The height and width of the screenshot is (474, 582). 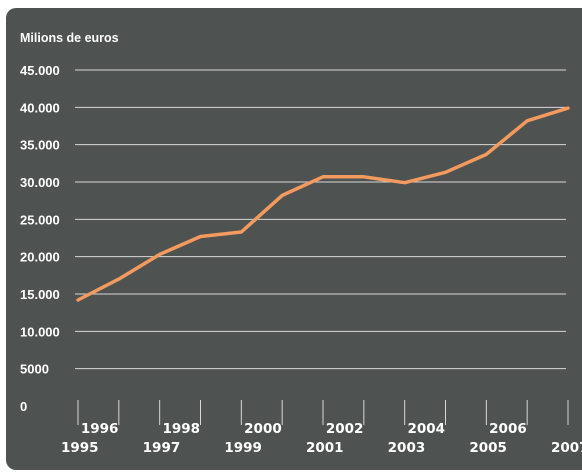 What do you see at coordinates (40, 257) in the screenshot?
I see `y-tick-label: 20.000` at bounding box center [40, 257].